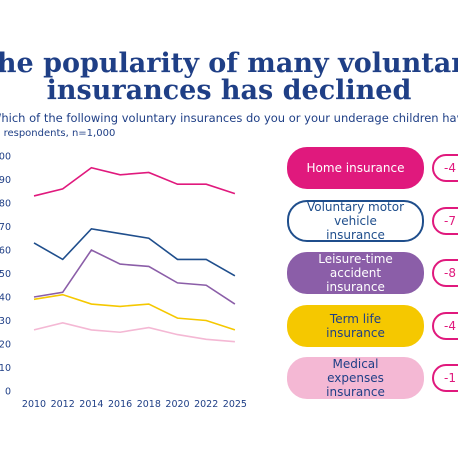  Describe the element at coordinates (445, 273) in the screenshot. I see `change-label: -8` at that location.